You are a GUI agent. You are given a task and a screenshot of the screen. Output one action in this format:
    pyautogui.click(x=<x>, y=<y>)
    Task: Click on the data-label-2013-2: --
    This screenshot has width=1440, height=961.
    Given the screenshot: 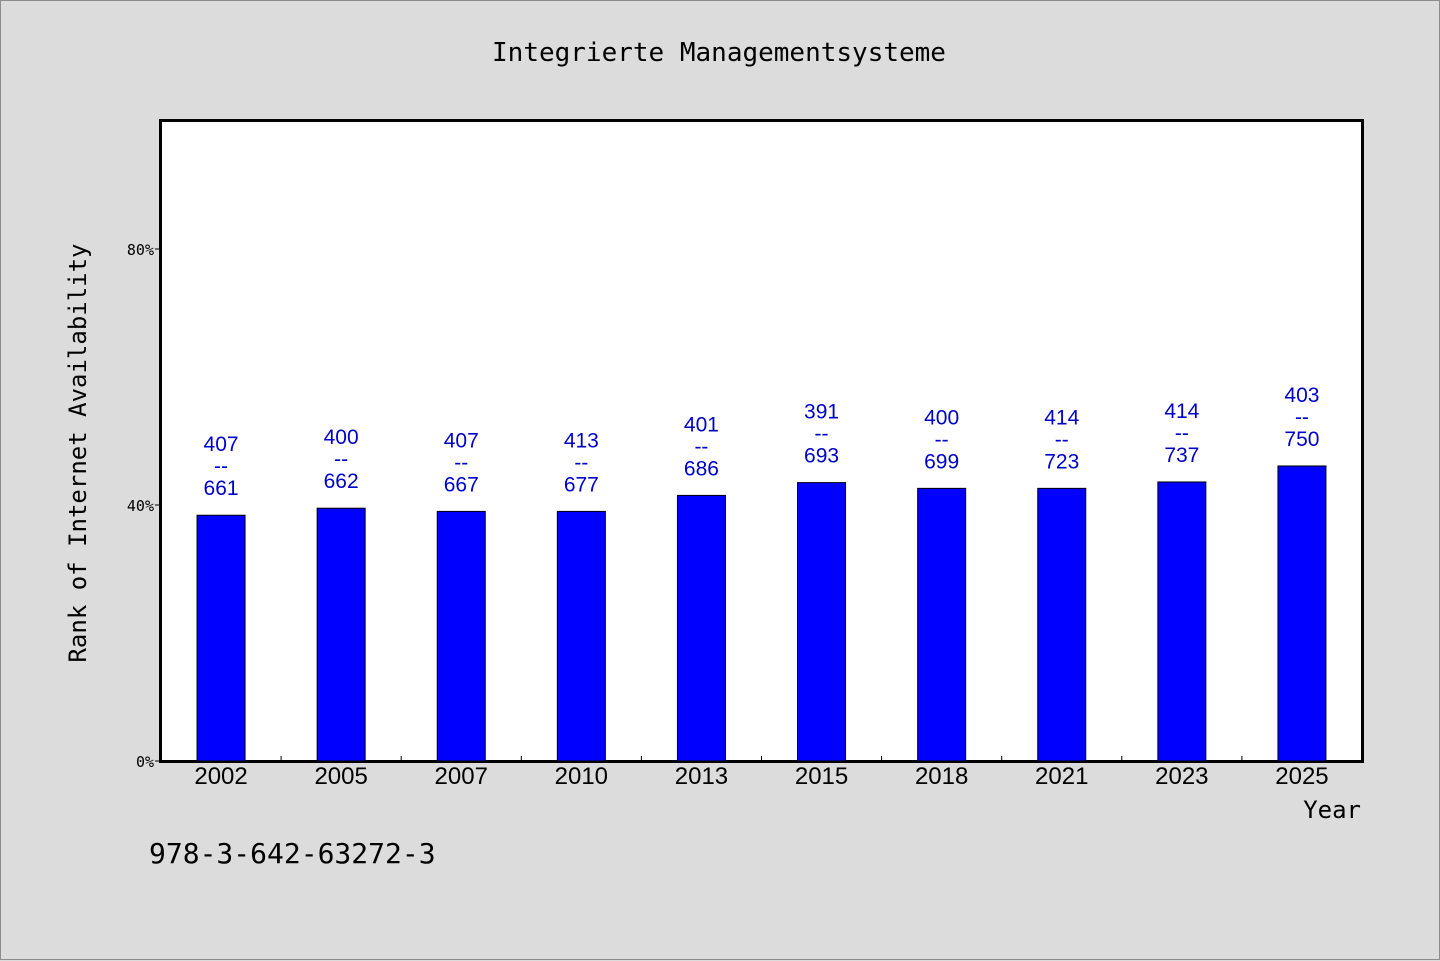 What is the action you would take?
    pyautogui.click(x=701, y=446)
    